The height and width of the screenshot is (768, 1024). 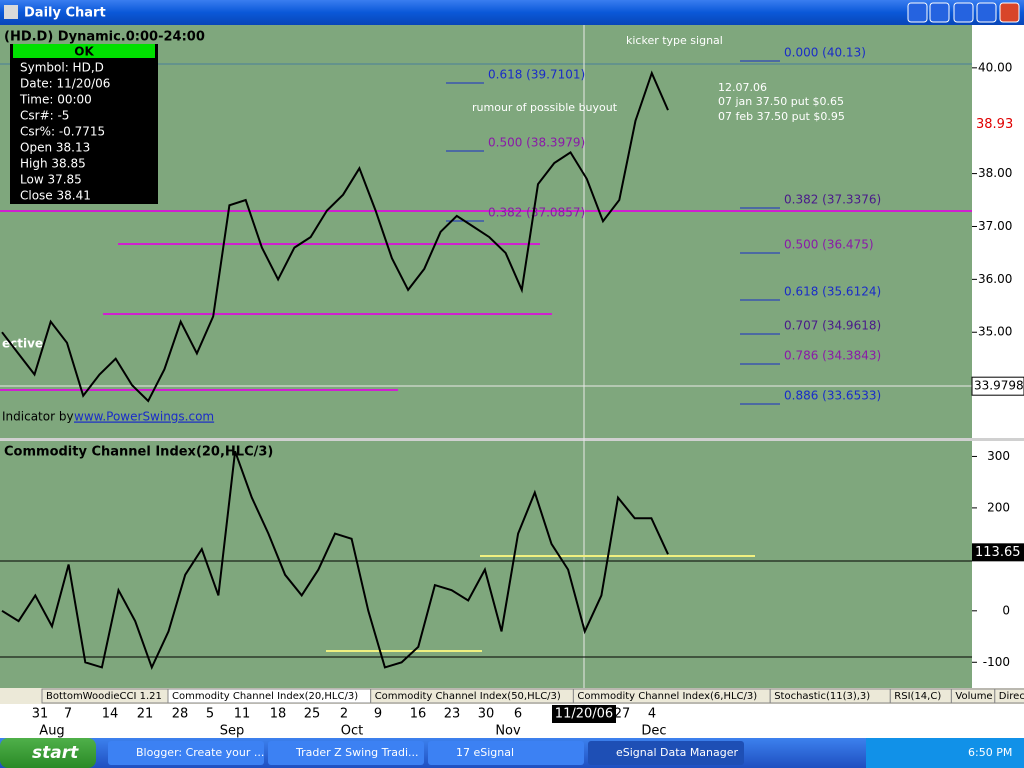 What do you see at coordinates (622, 714) in the screenshot?
I see `date-label: 27` at bounding box center [622, 714].